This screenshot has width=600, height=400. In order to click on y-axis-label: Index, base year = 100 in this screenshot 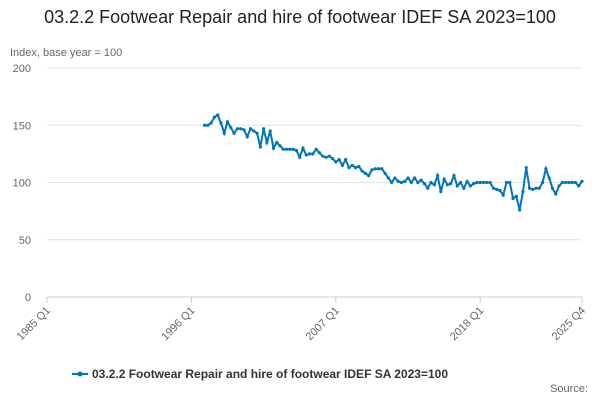, I will do `click(66, 53)`.